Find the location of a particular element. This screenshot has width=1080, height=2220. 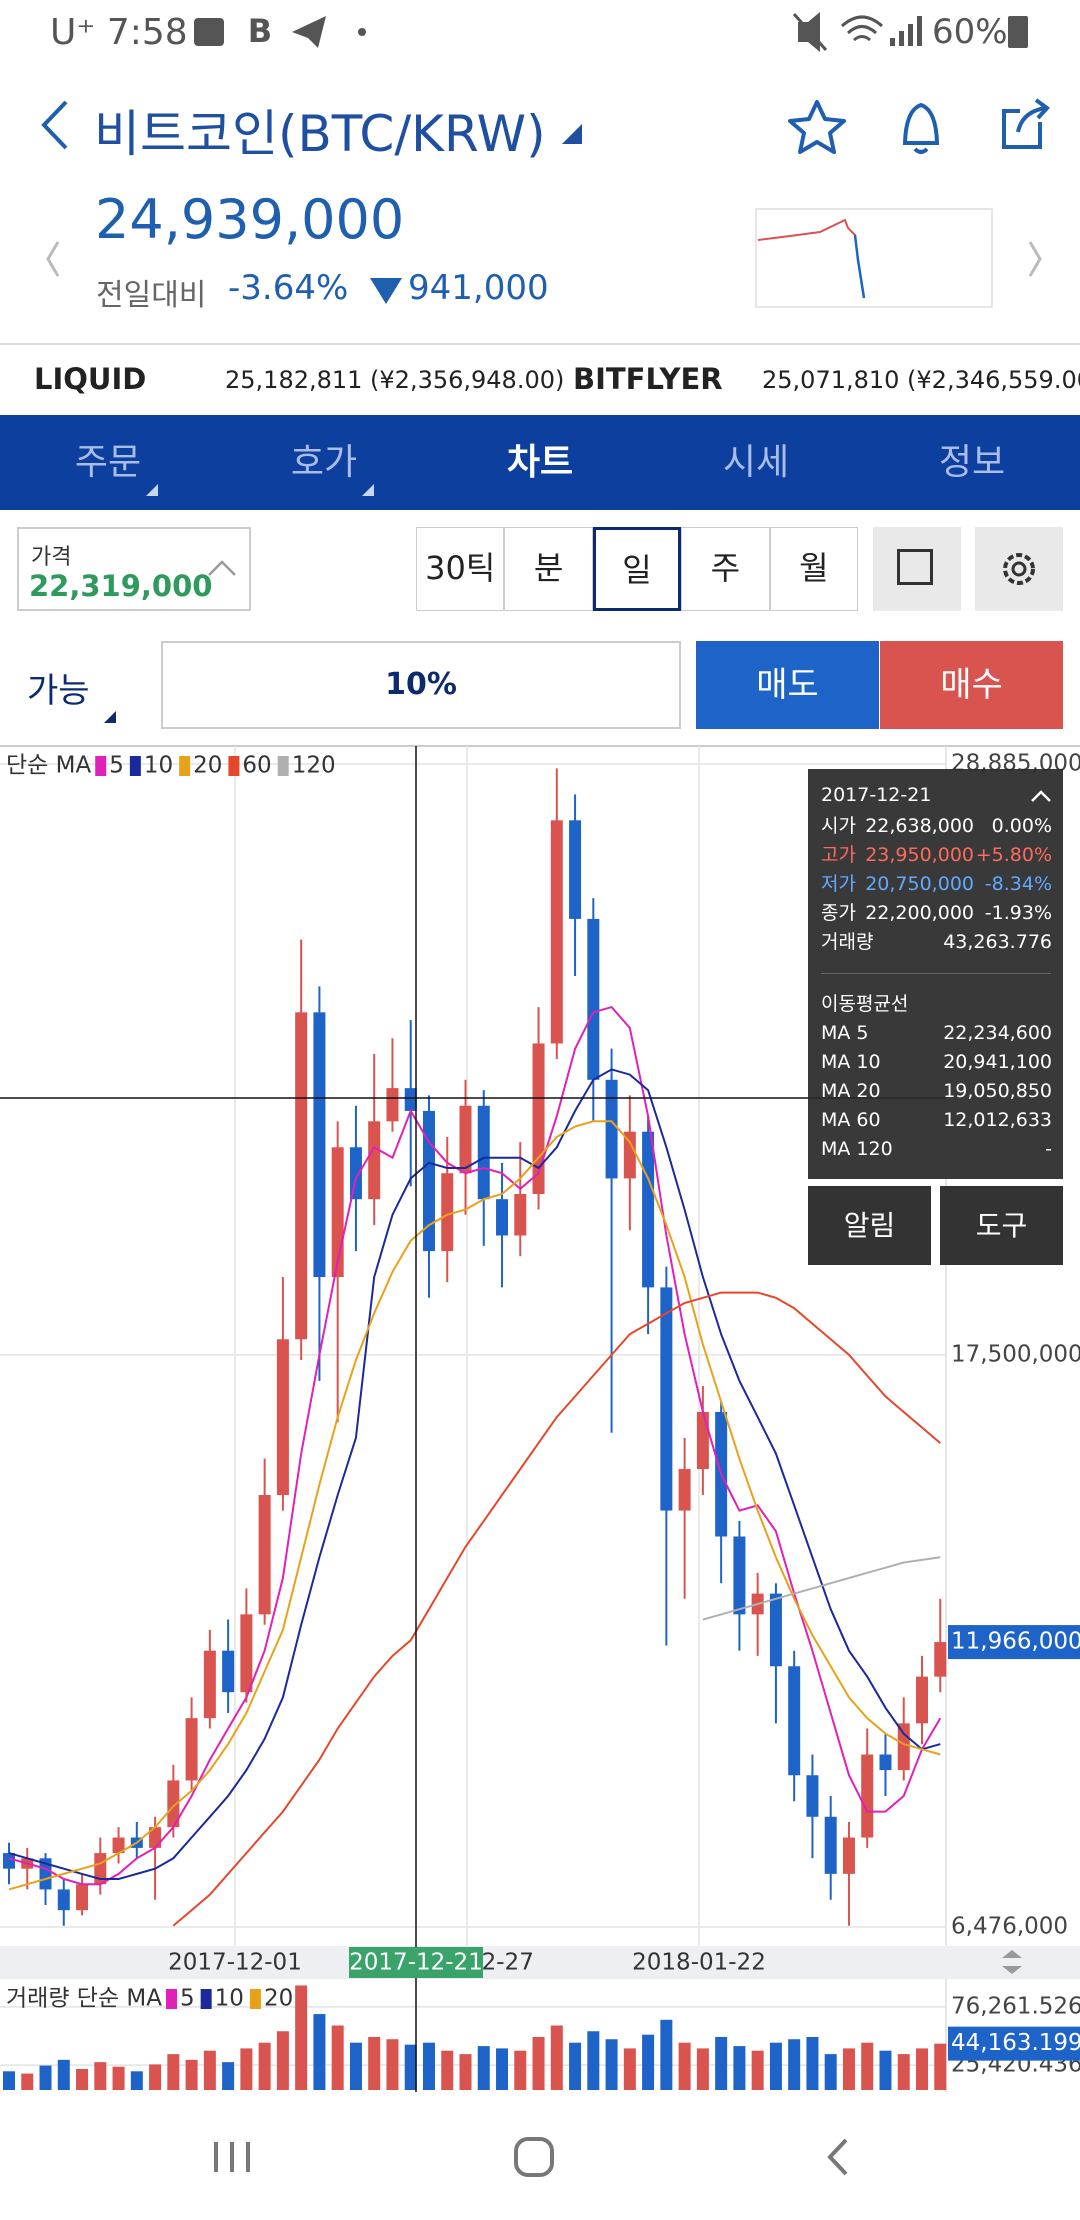

tab-bar is located at coordinates (540, 462).